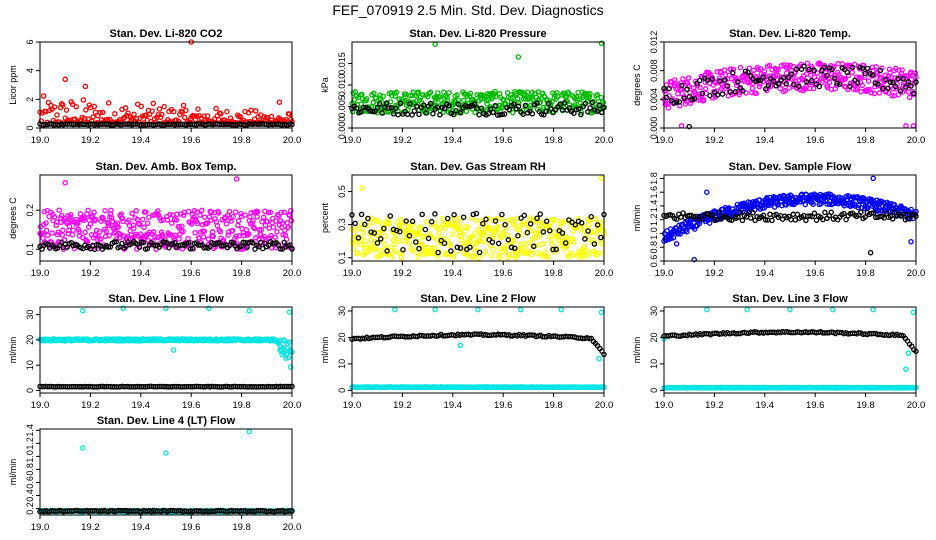 This screenshot has width=936, height=540. Describe the element at coordinates (503, 273) in the screenshot. I see `x-tick-label: 19.6` at that location.